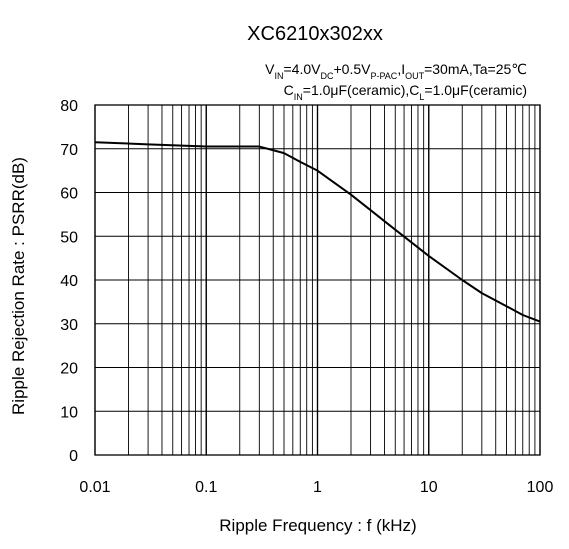 The image size is (569, 549). I want to click on y-tick-label: 20, so click(69, 369).